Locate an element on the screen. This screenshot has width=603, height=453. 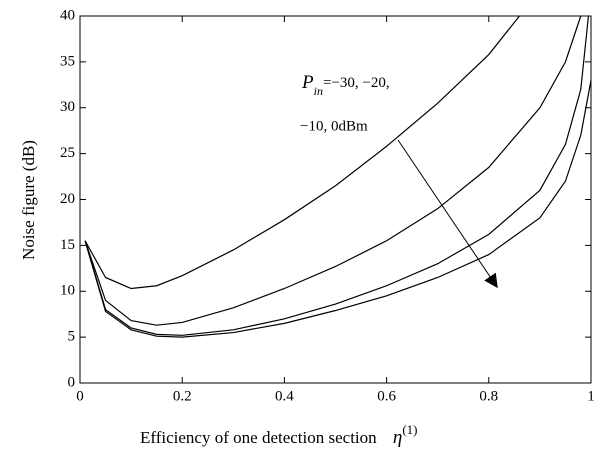
x-tick-label: 0 is located at coordinates (80, 396).